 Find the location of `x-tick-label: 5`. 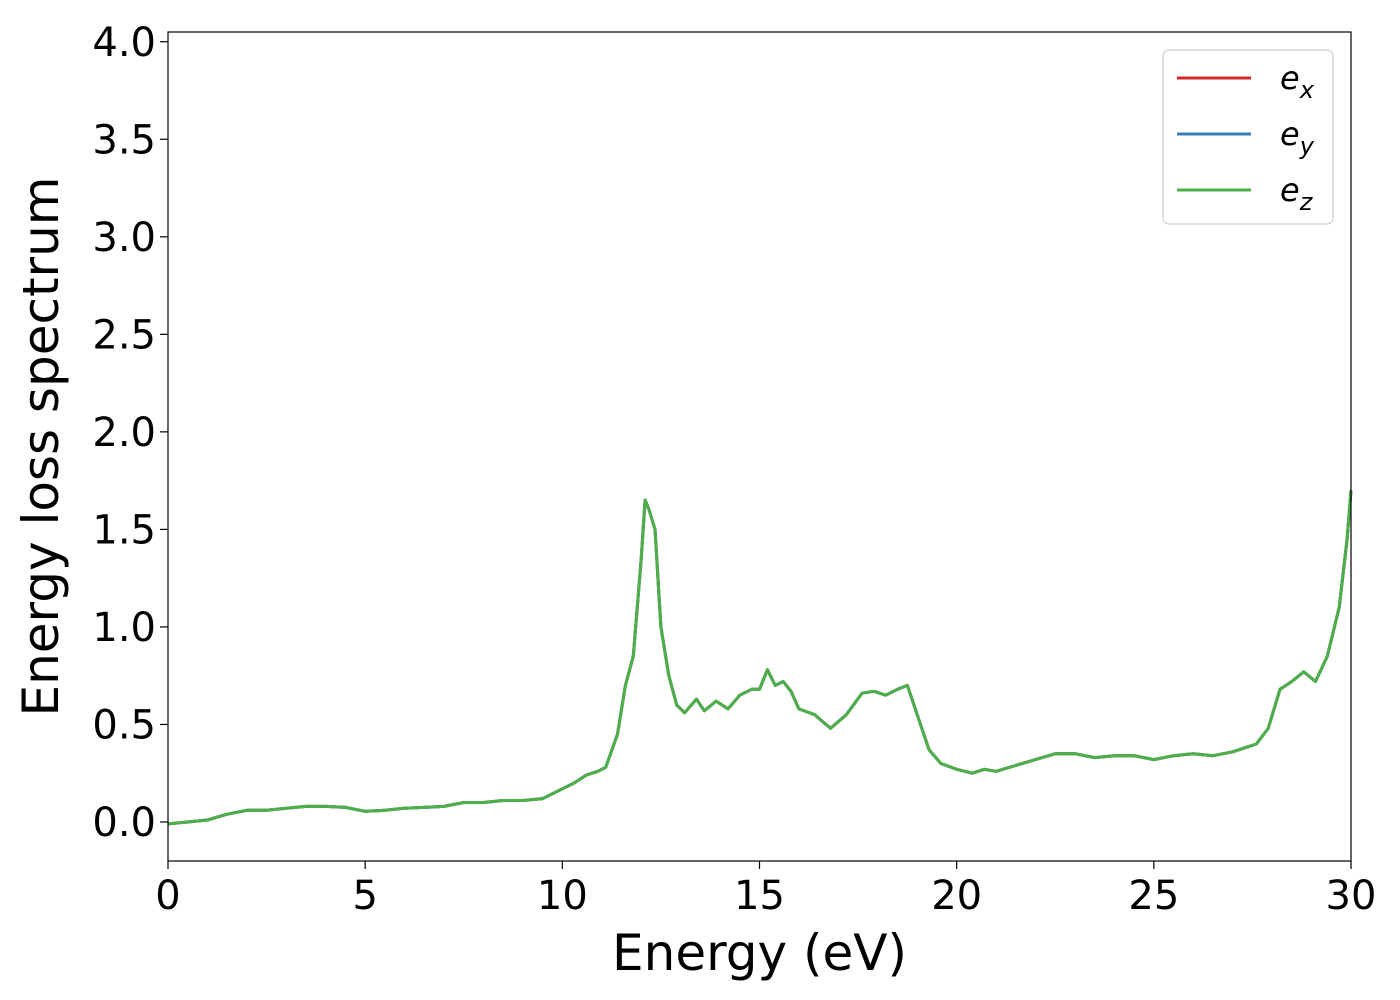

x-tick-label: 5 is located at coordinates (364, 896).